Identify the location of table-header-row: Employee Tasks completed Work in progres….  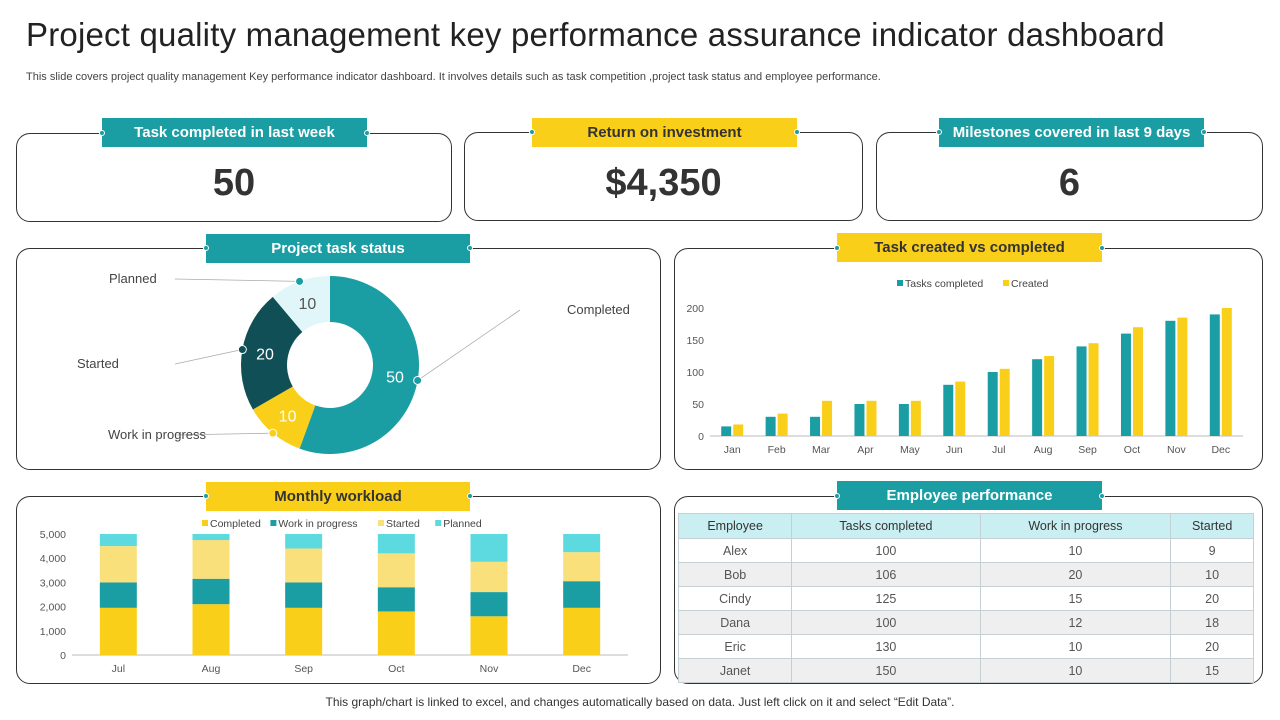
(965, 526).